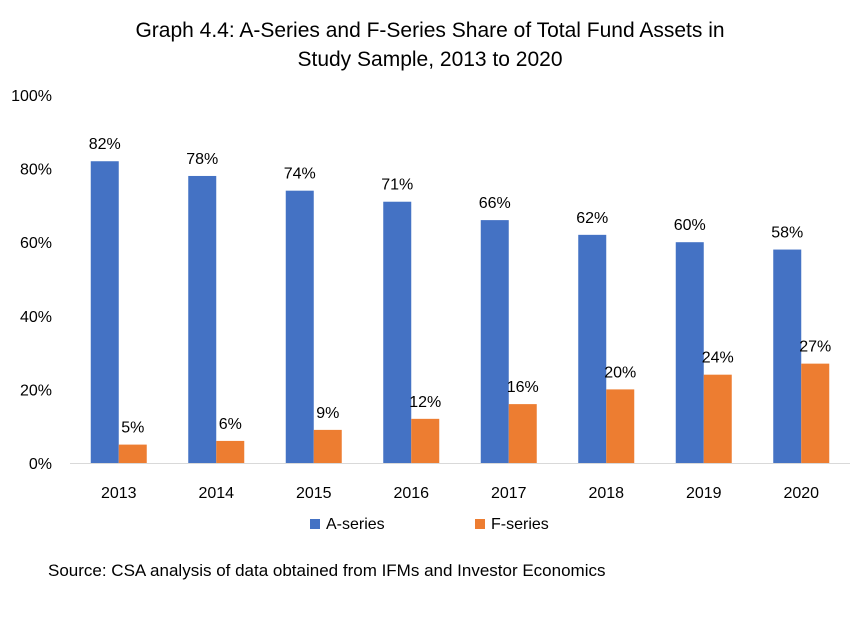  What do you see at coordinates (495, 203) in the screenshot?
I see `a-series-data-label: 66%` at bounding box center [495, 203].